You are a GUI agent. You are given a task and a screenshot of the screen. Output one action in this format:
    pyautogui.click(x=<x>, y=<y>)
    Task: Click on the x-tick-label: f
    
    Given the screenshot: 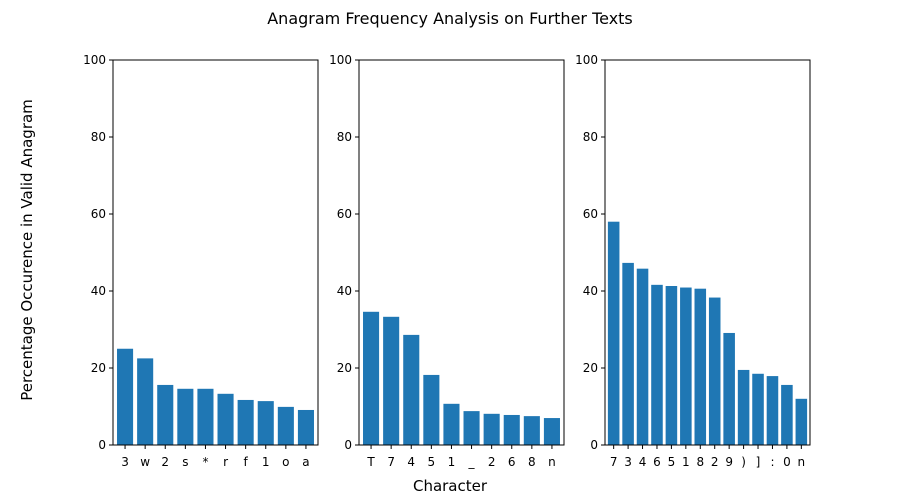 What is the action you would take?
    pyautogui.click(x=246, y=462)
    